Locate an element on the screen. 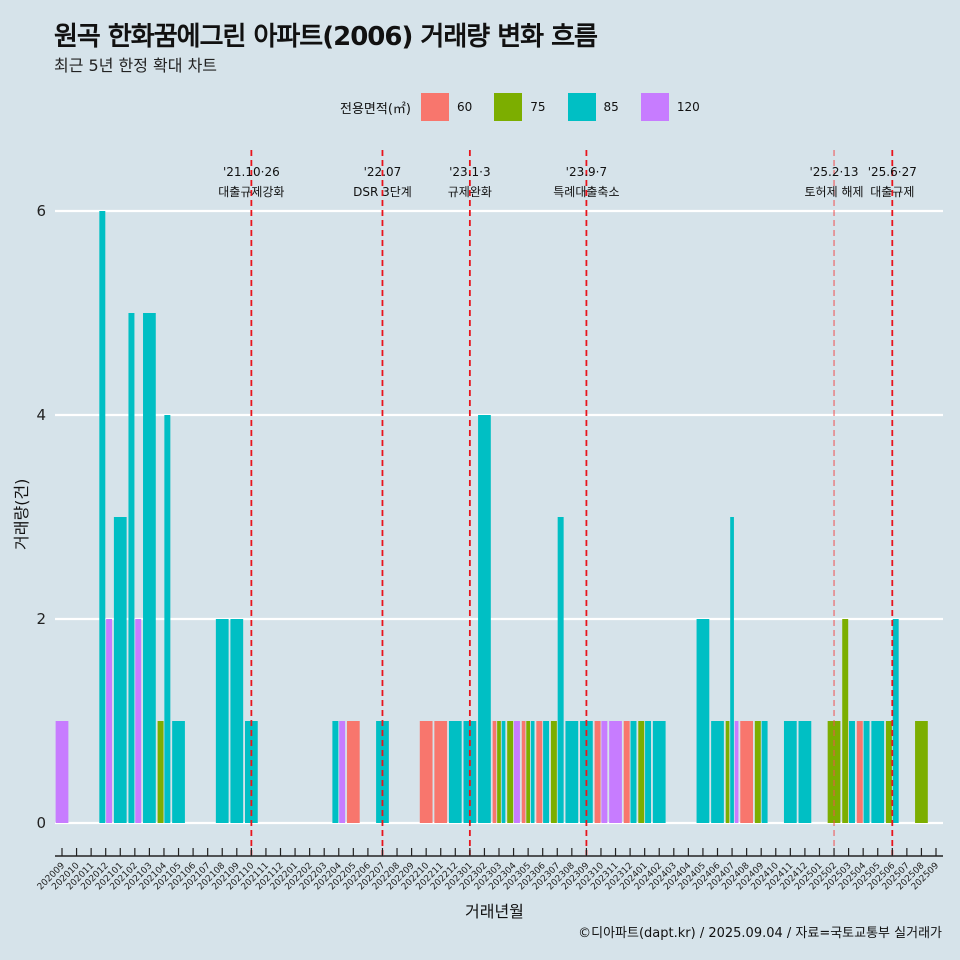 Image resolution: width=960 pixels, height=960 pixels. event-label: DSR 3단계 is located at coordinates (382, 192).